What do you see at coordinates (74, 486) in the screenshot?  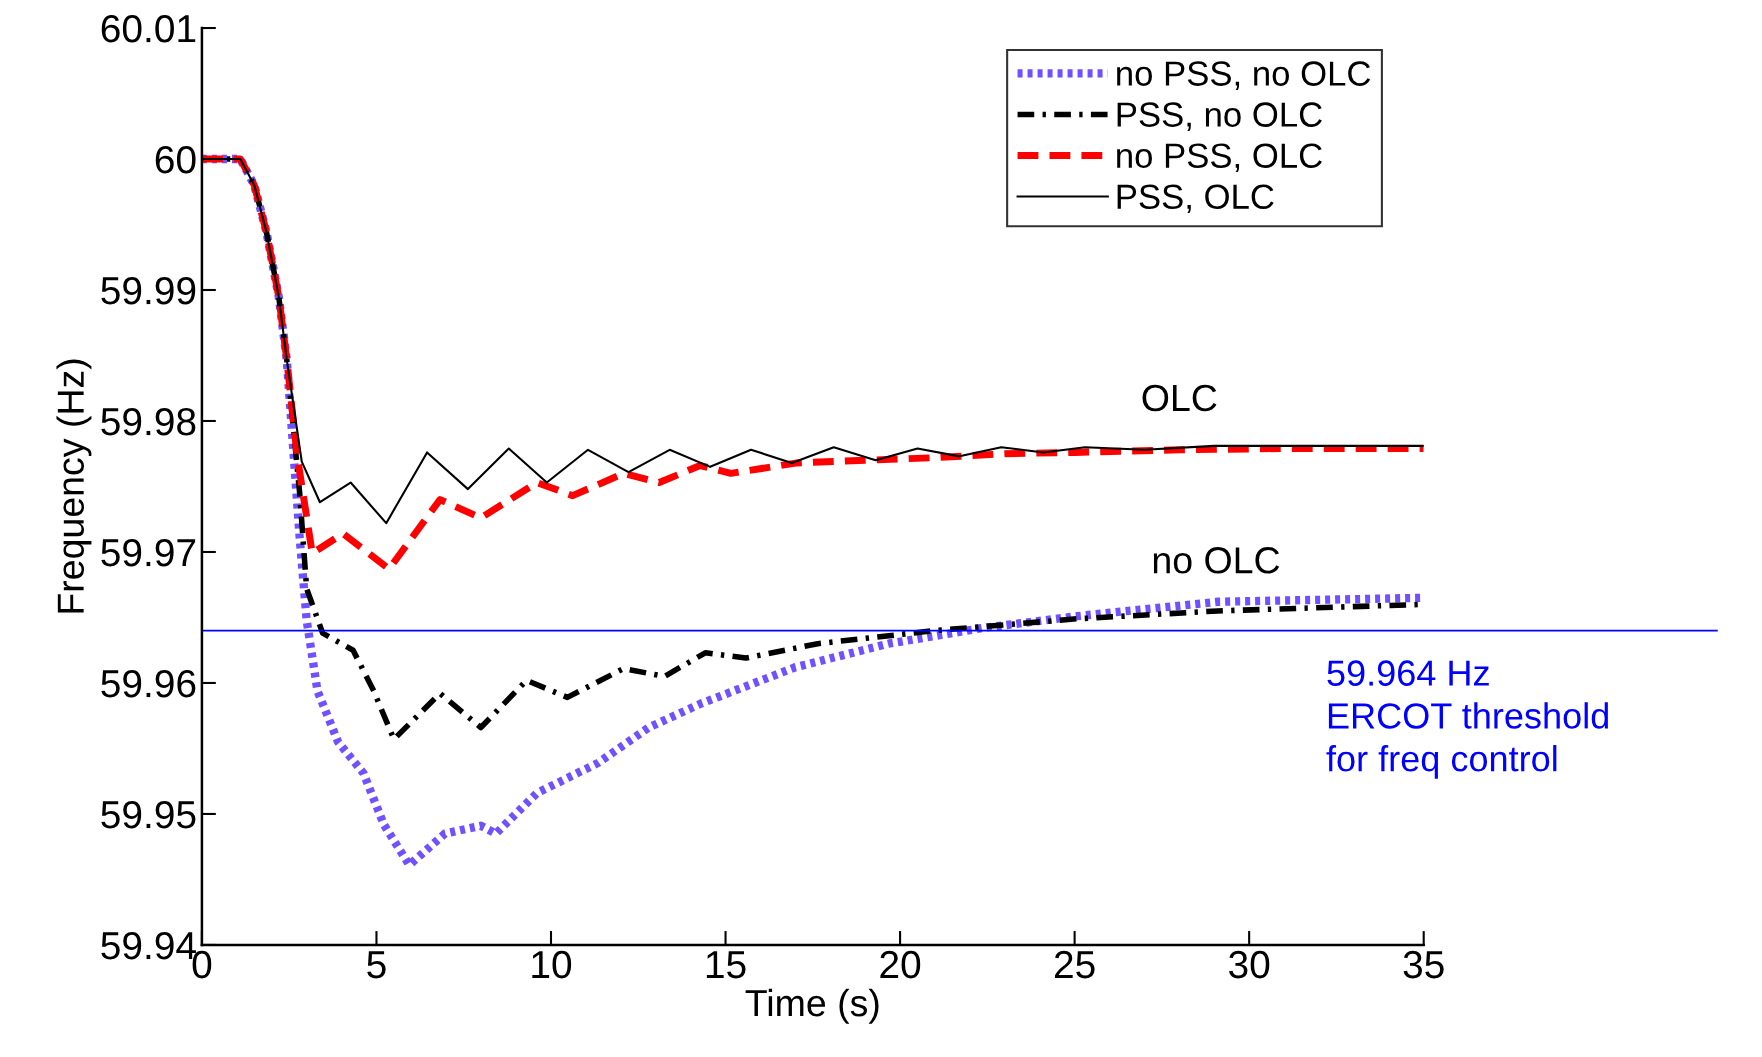 I see `y-axis-title: Frequency (Hz)` at bounding box center [74, 486].